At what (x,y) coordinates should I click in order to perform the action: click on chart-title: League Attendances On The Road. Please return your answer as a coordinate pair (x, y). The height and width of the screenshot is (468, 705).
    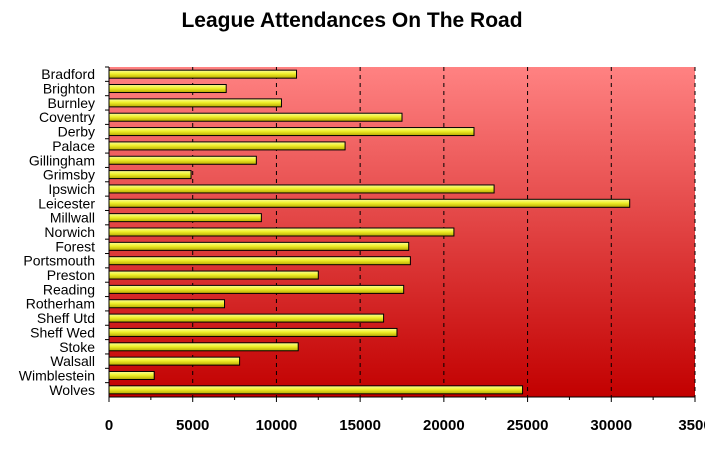
    Looking at the image, I should click on (351, 20).